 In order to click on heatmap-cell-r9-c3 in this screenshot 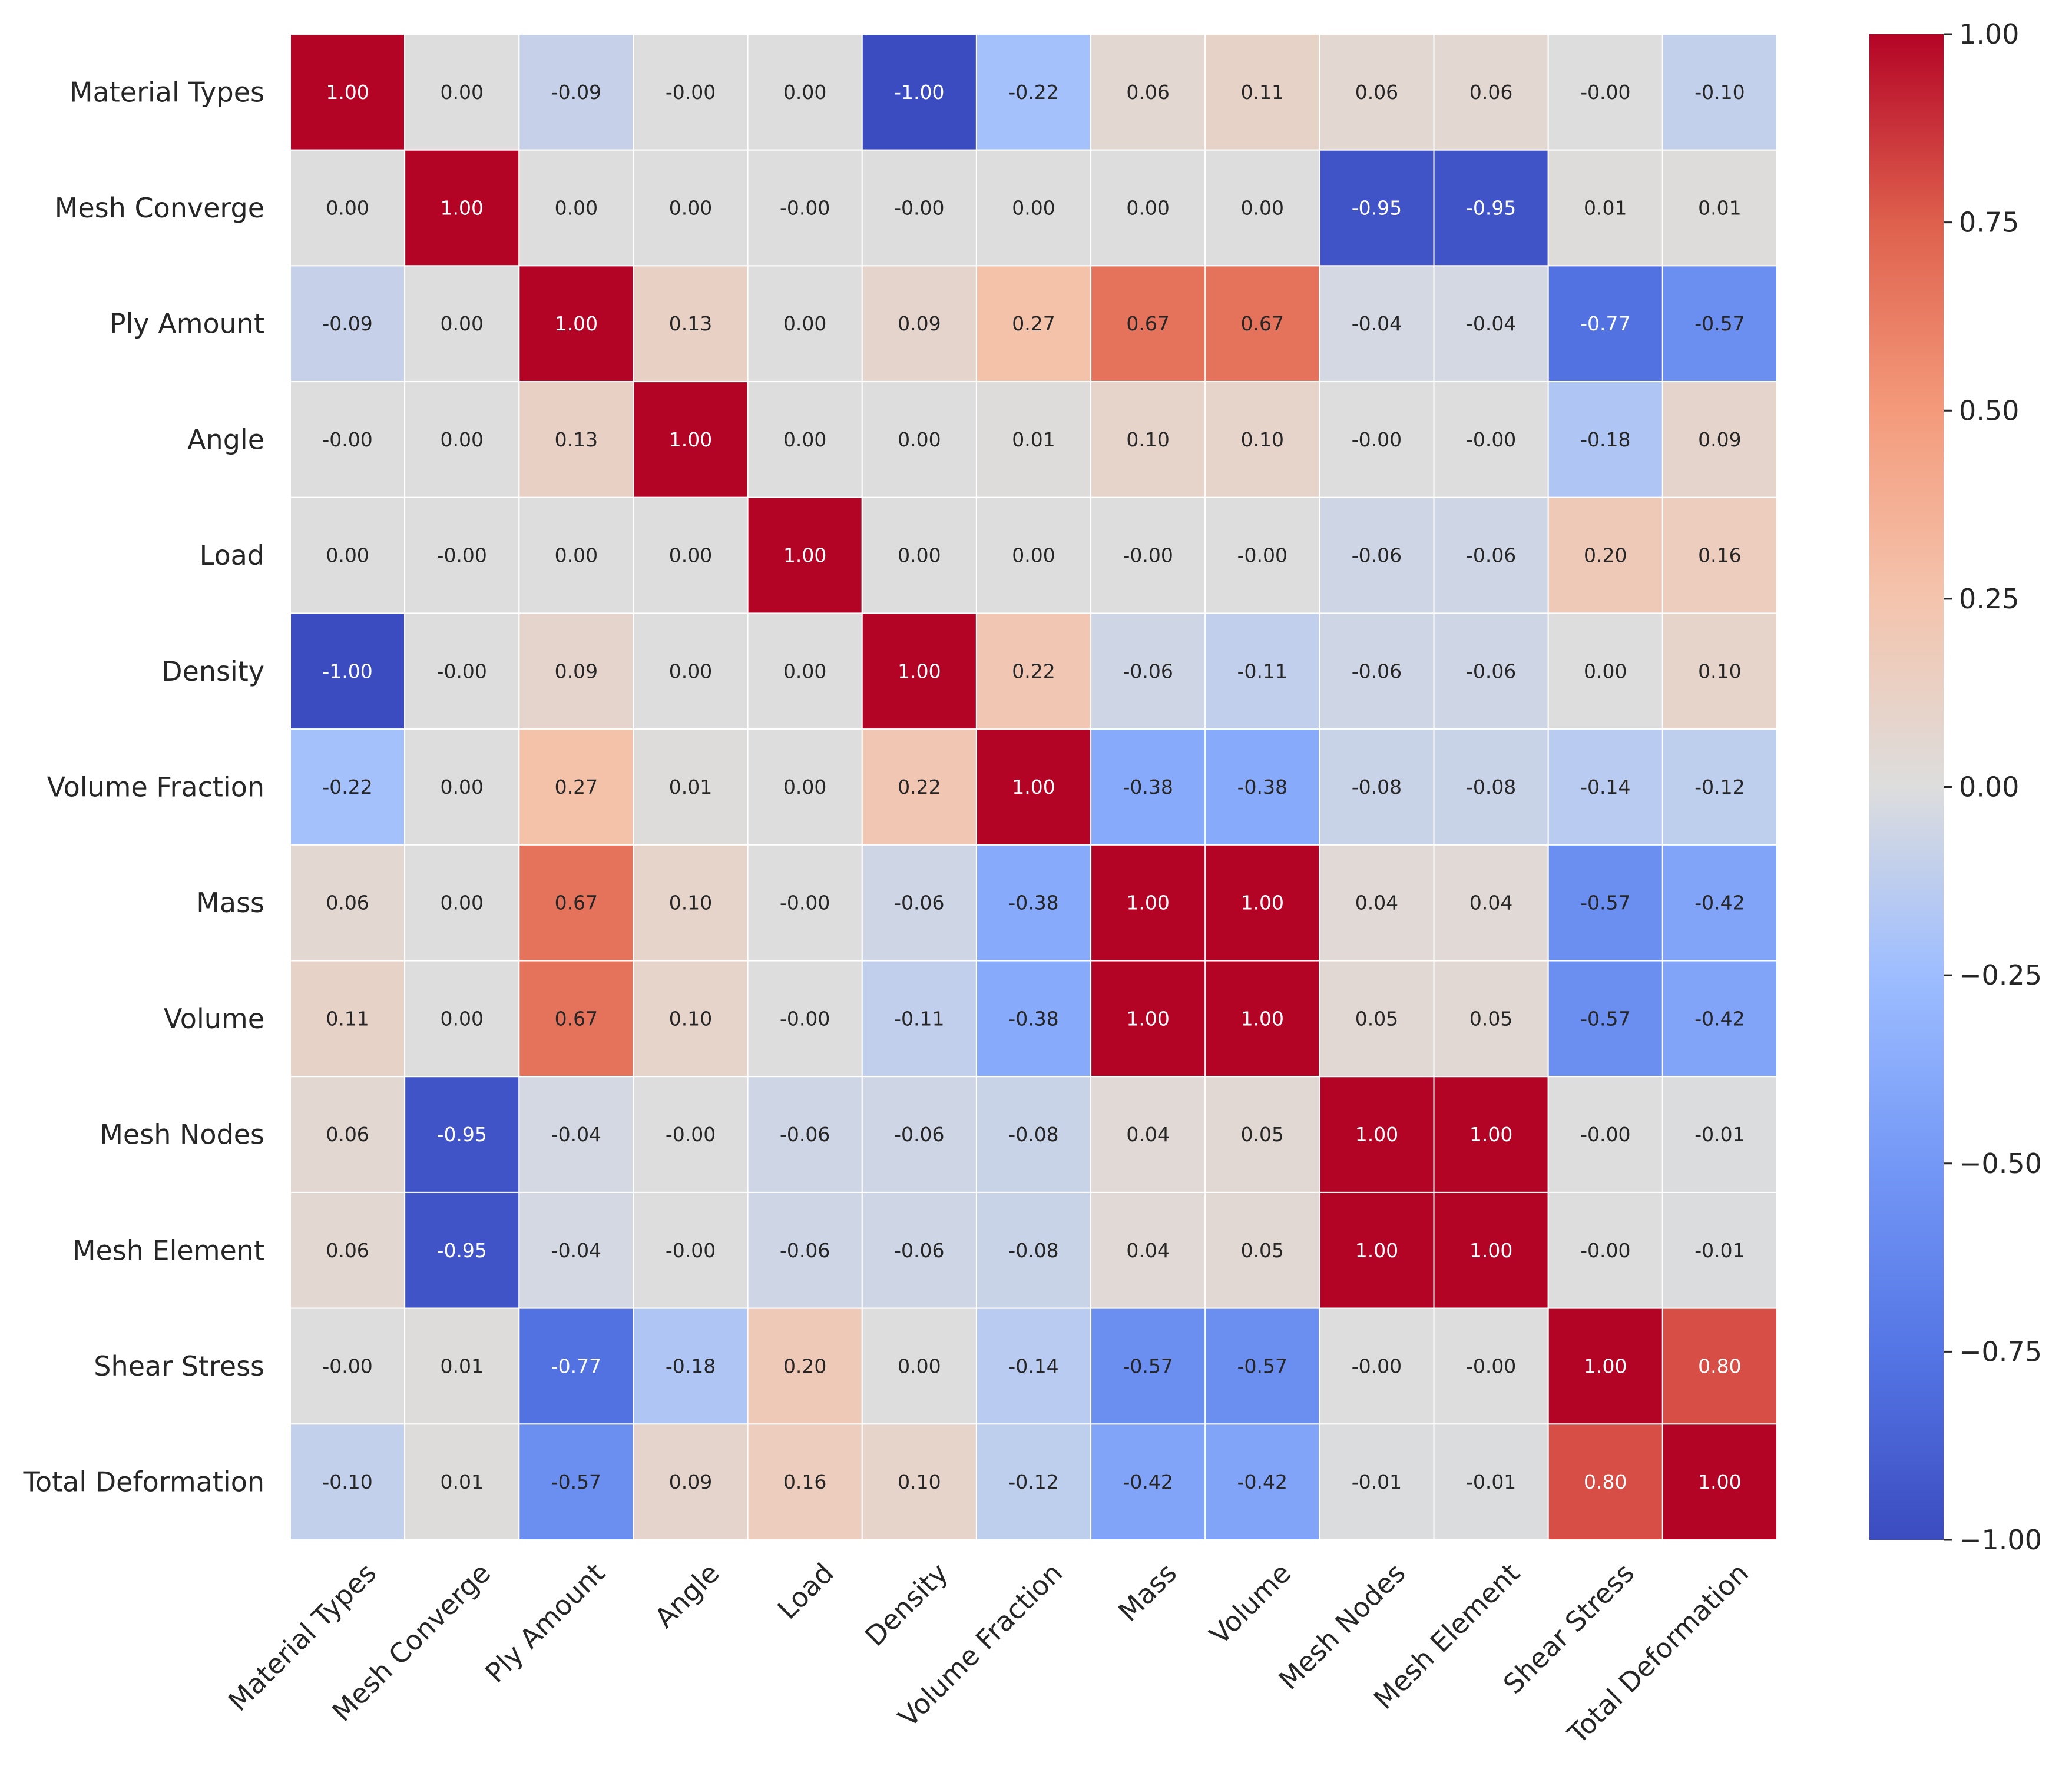, I will do `click(691, 1134)`.